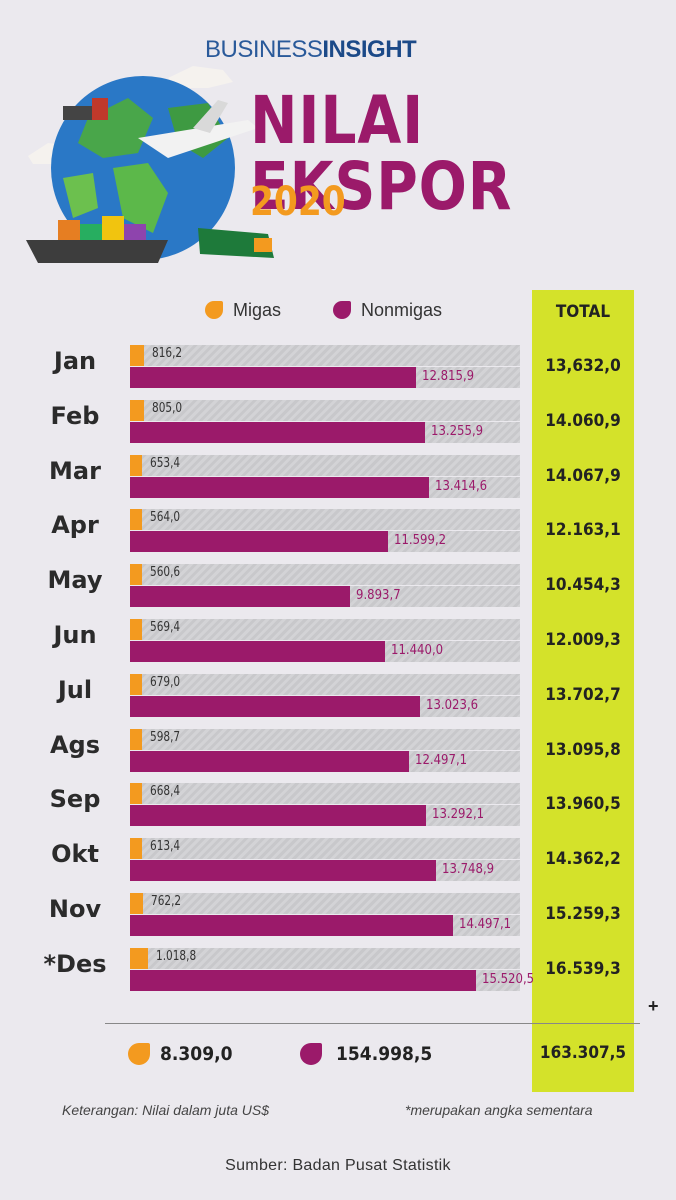 This screenshot has height=1200, width=676. I want to click on data-label-nonmigas: 12.497,1, so click(440, 760).